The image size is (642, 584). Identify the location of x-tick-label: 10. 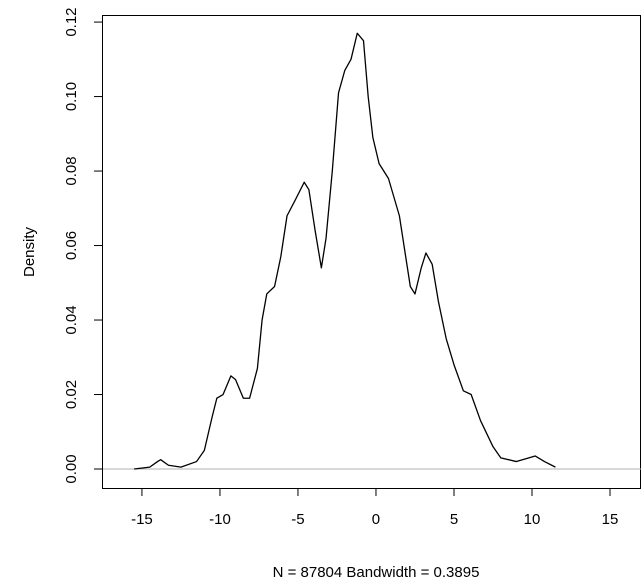
(532, 519).